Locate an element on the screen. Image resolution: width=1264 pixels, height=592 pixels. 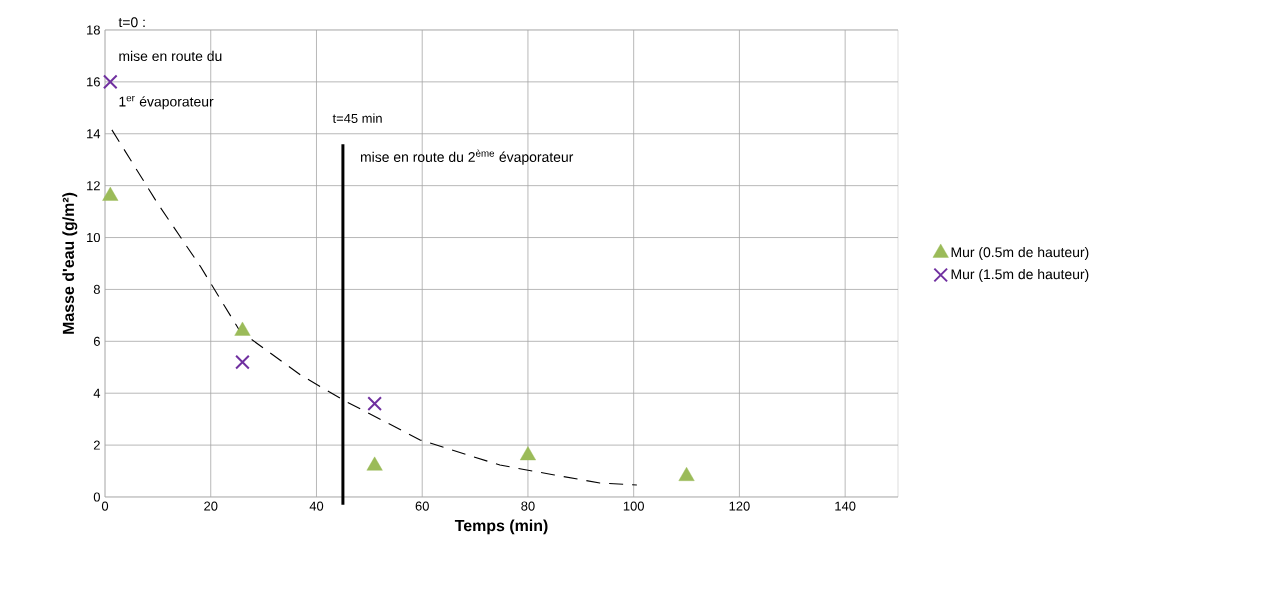
y-axis-title: Masse d'eau (g/m²) is located at coordinates (70, 263).